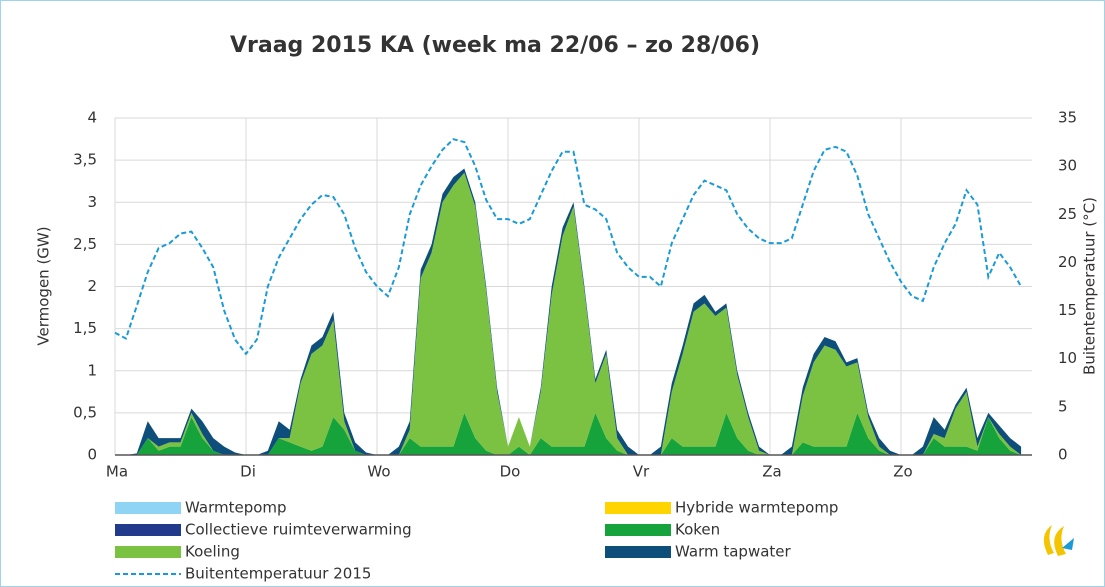 The image size is (1105, 587). I want to click on x-tick-label: Ma, so click(117, 472).